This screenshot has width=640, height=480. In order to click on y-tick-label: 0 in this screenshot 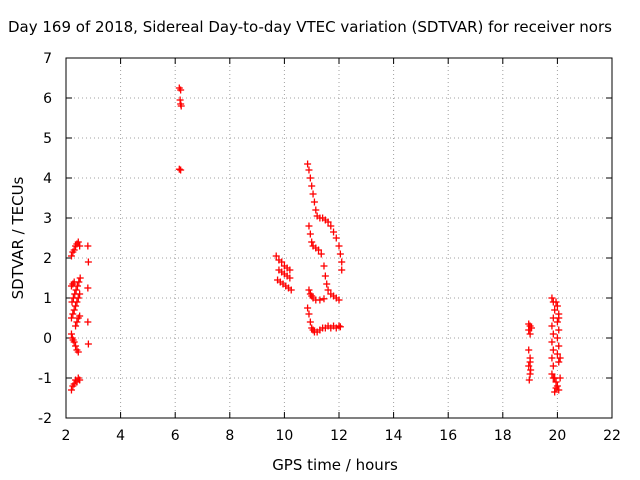, I will do `click(47, 339)`.